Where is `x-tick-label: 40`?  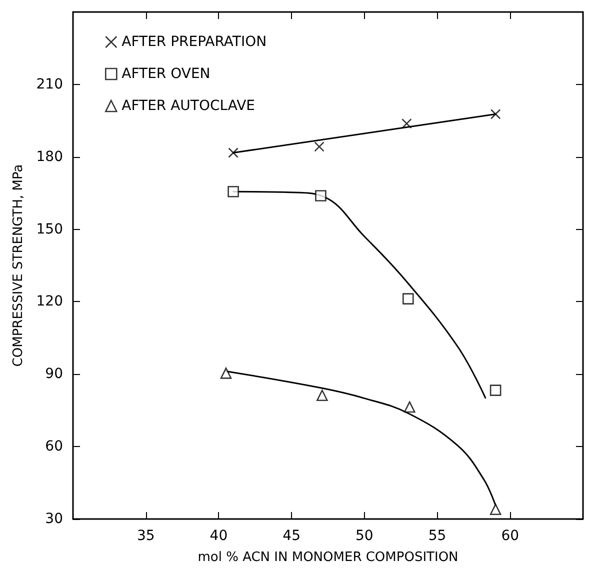
x-tick-label: 40 is located at coordinates (219, 536).